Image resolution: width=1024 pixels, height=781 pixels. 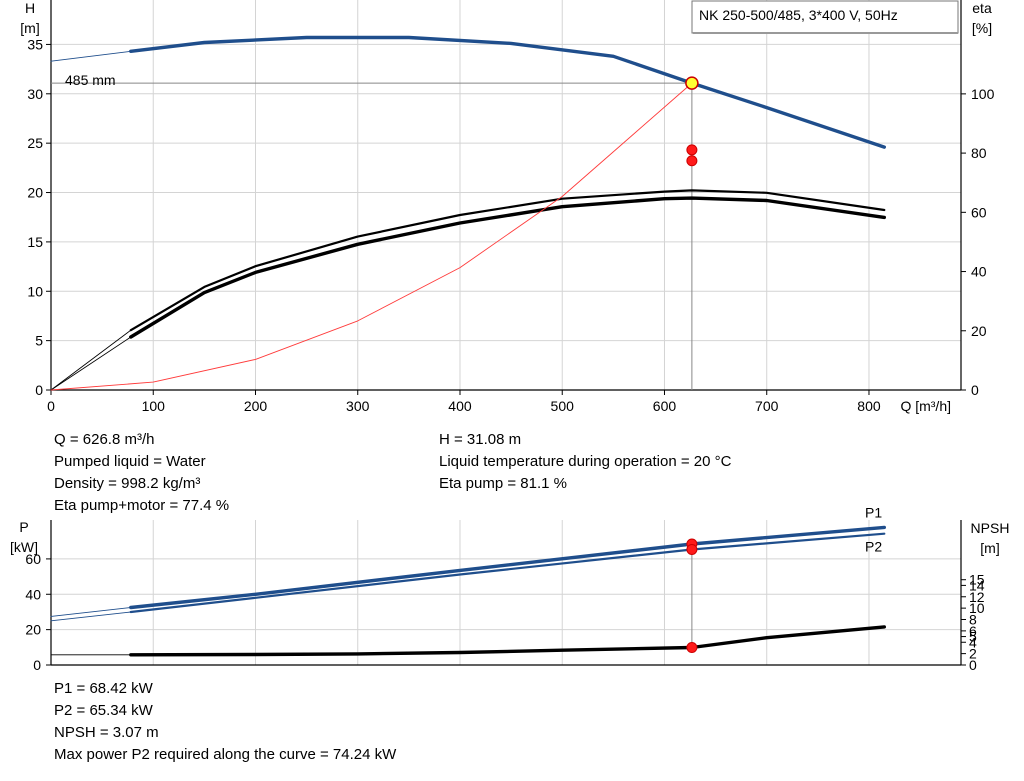 What do you see at coordinates (103, 710) in the screenshot?
I see `p2-value: P2 = 65.34 kW` at bounding box center [103, 710].